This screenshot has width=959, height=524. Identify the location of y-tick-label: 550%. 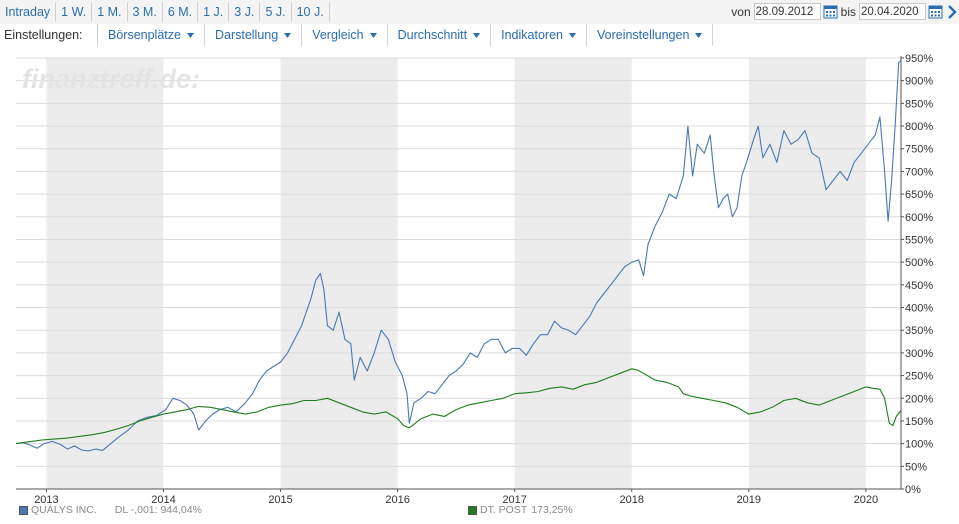
(919, 240).